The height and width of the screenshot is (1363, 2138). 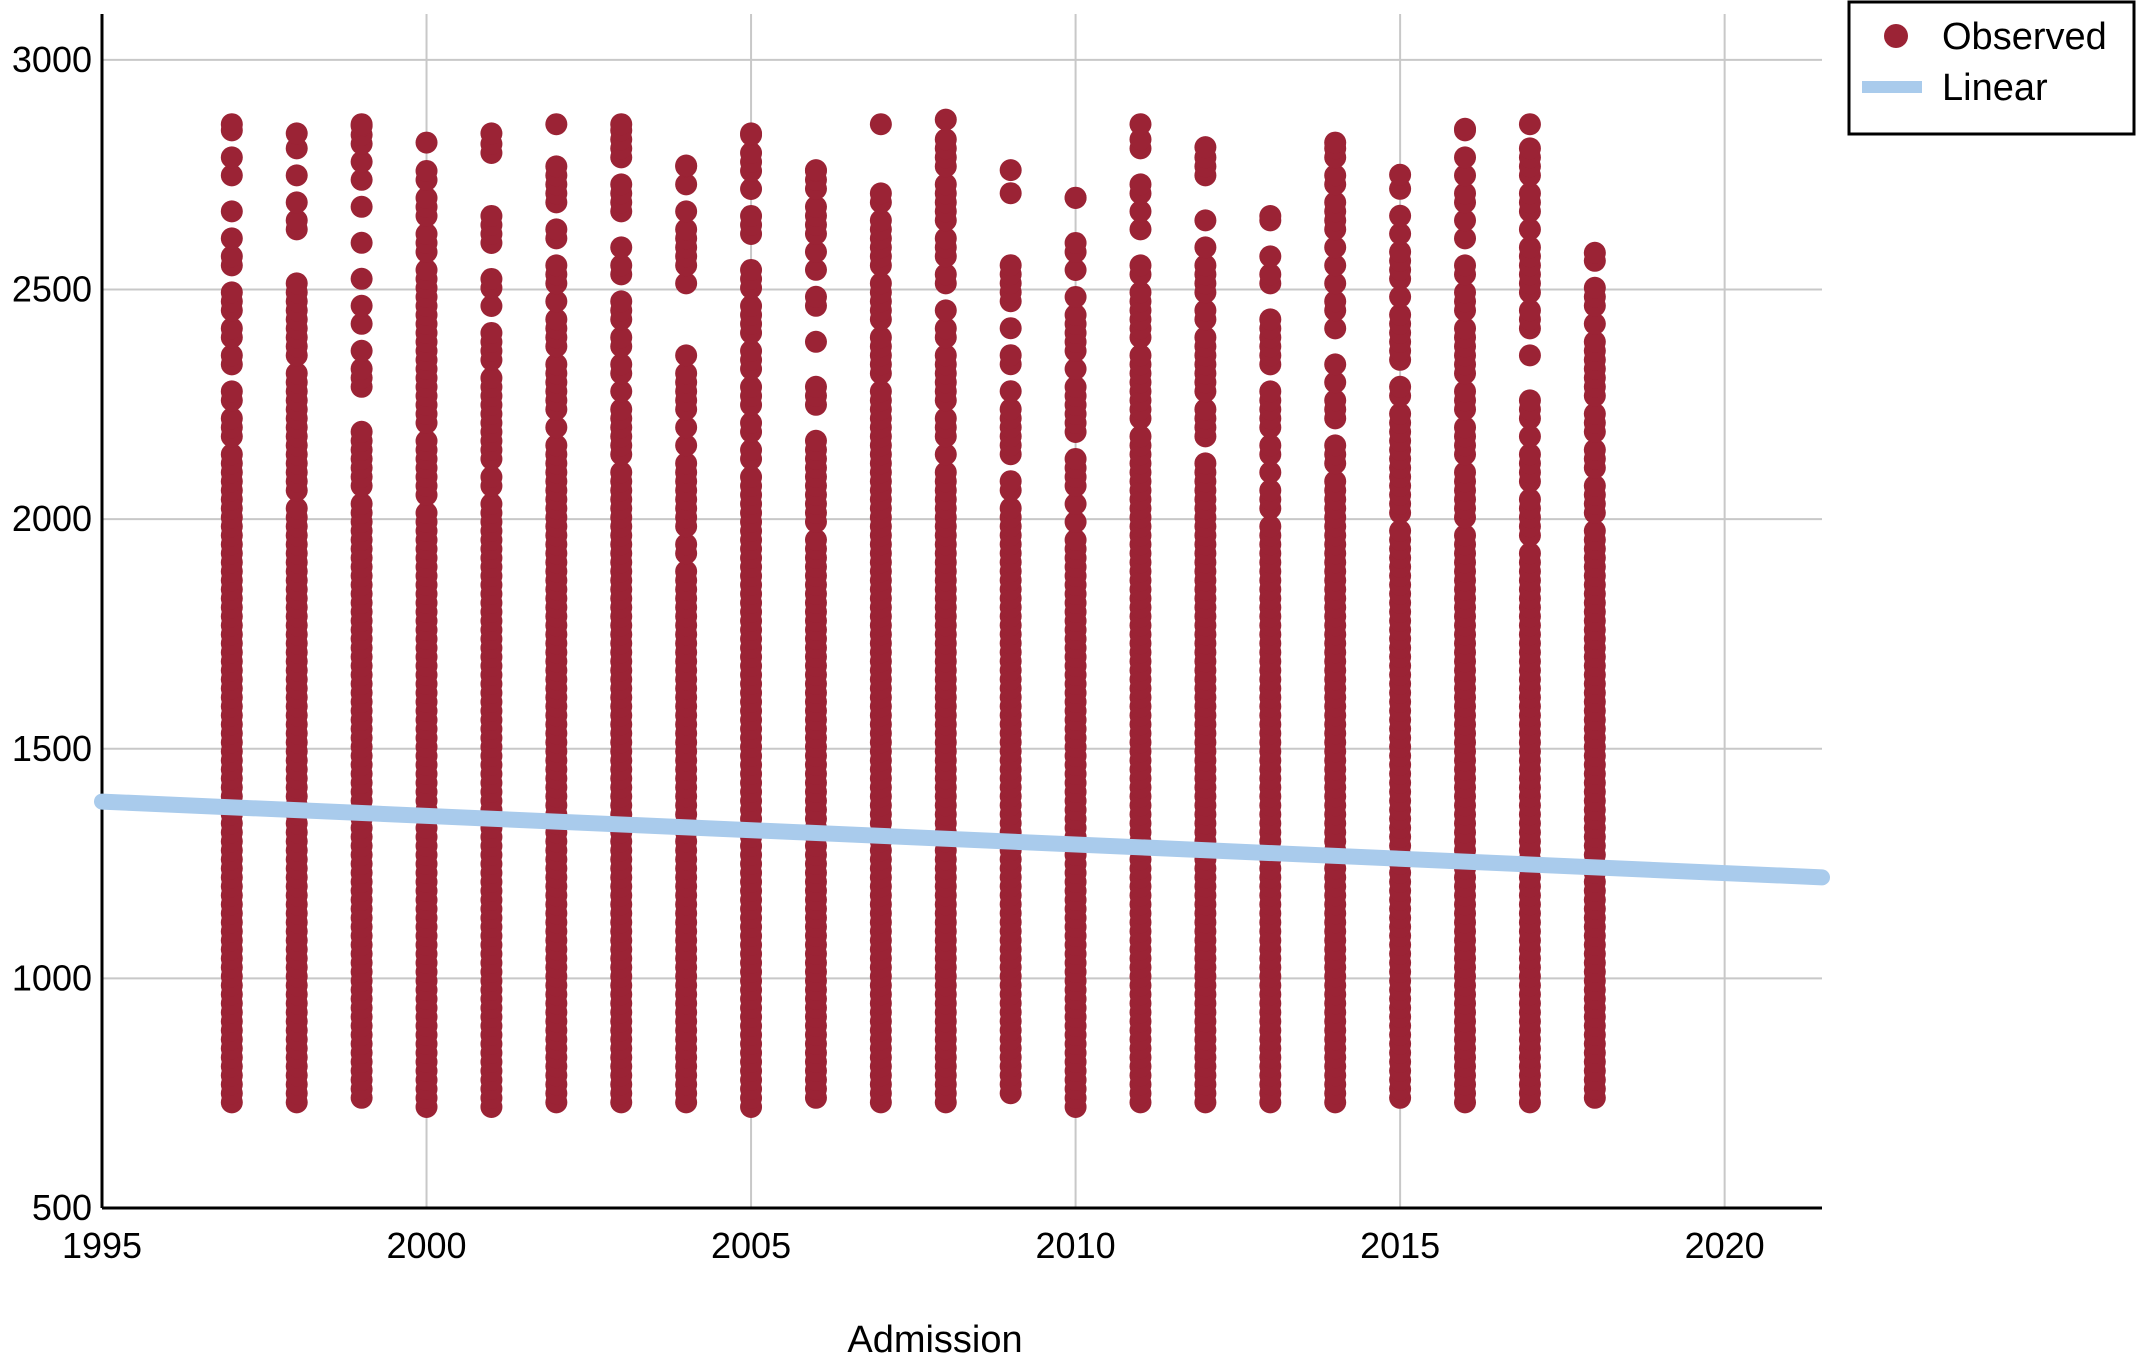 I want to click on x-tick-label: 2000, so click(x=426, y=1245).